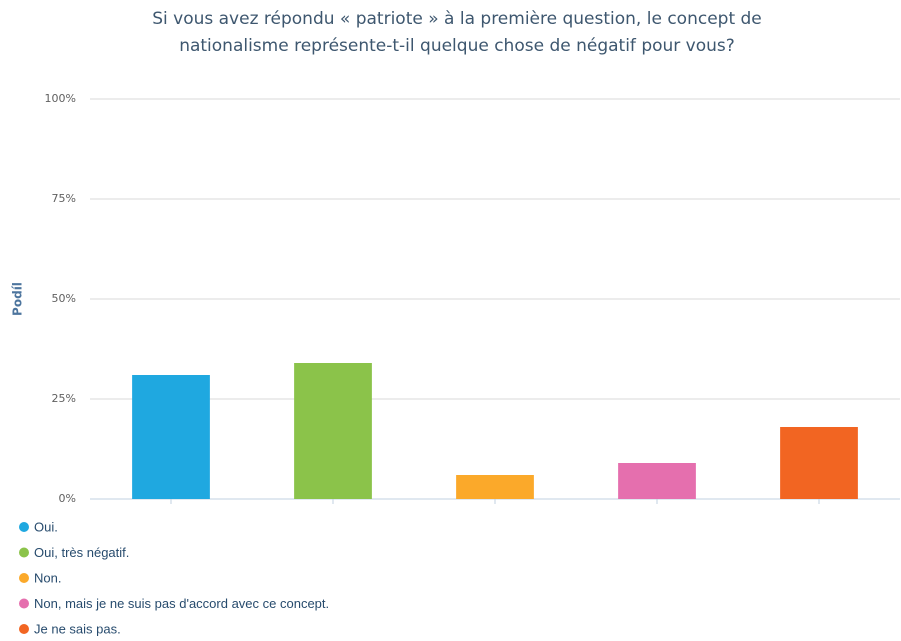  I want to click on y-tick-label: 50%, so click(64, 298).